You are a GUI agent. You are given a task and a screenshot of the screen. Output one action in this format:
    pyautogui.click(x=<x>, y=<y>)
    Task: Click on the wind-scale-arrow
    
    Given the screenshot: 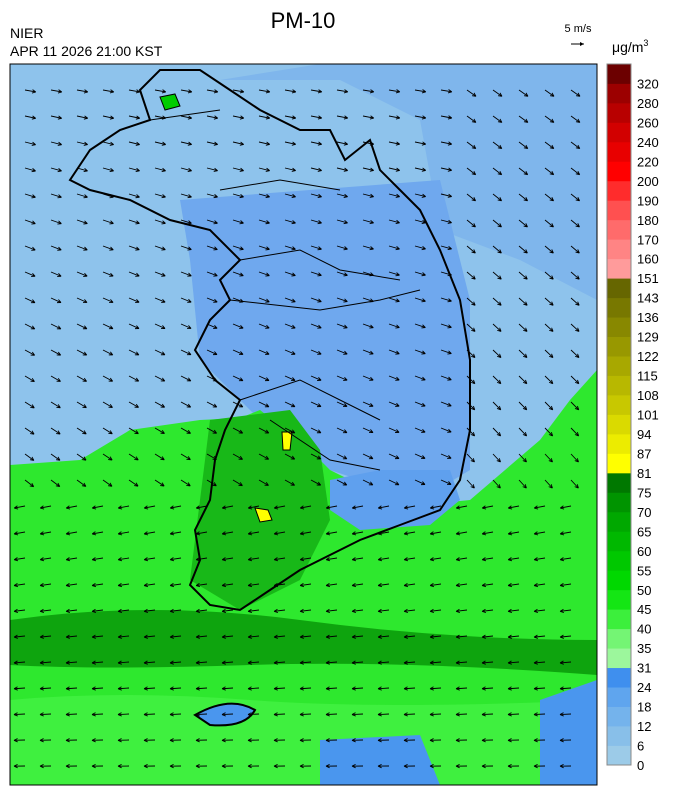 What is the action you would take?
    pyautogui.click(x=577, y=44)
    